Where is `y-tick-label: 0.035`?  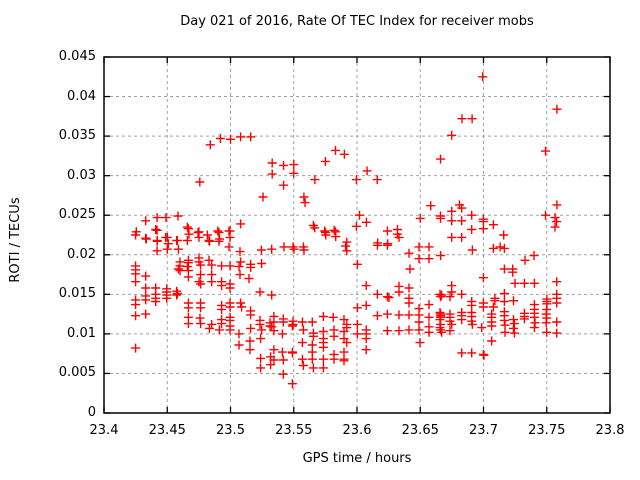
y-tick-label: 0.035 is located at coordinates (77, 136).